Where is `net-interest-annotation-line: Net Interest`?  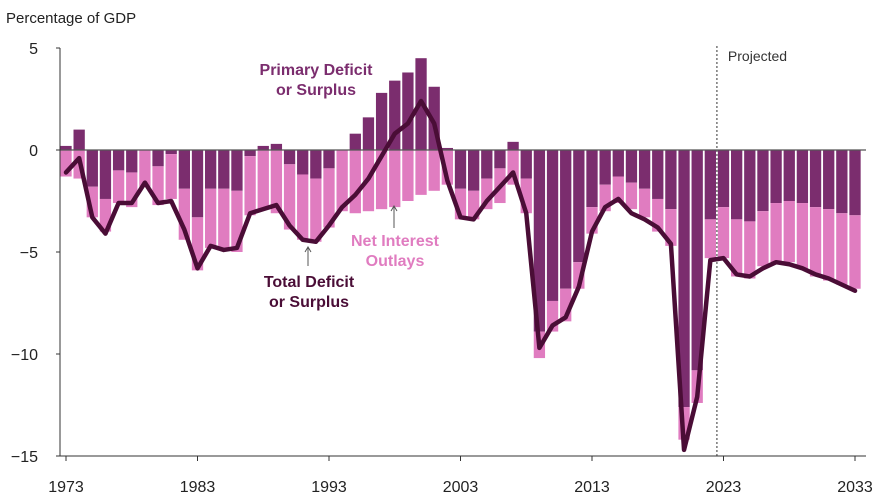
net-interest-annotation-line: Net Interest is located at coordinates (395, 241).